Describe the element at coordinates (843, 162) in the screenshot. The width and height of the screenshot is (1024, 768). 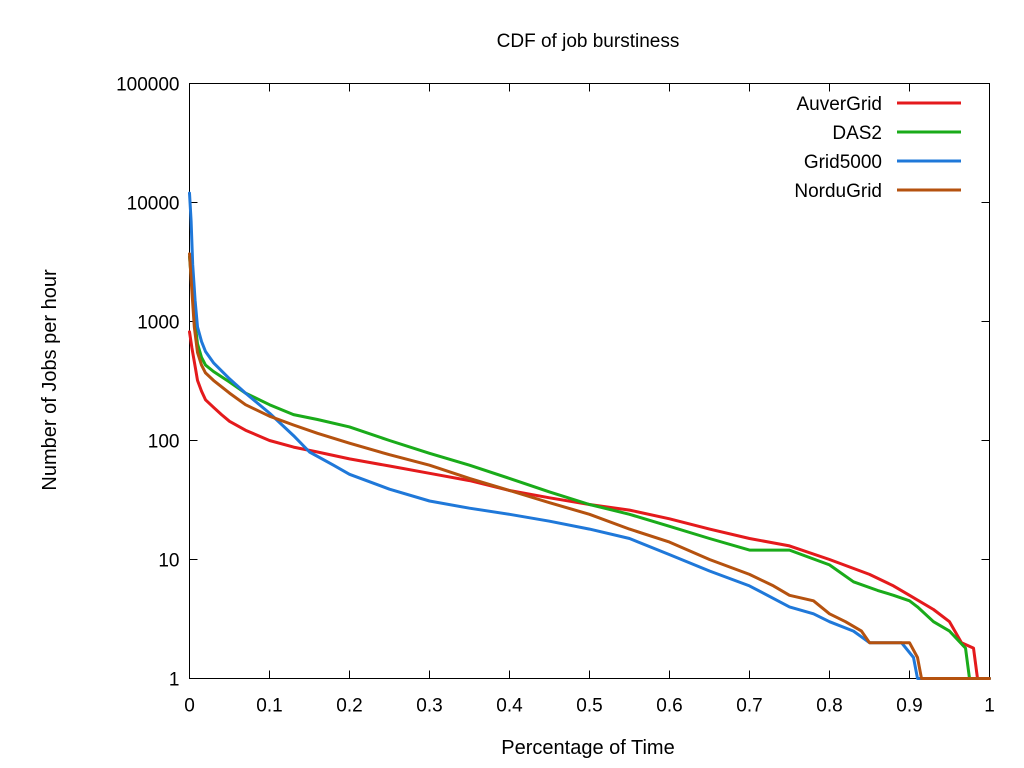
I see `legend-label-grid5000: Grid5000` at that location.